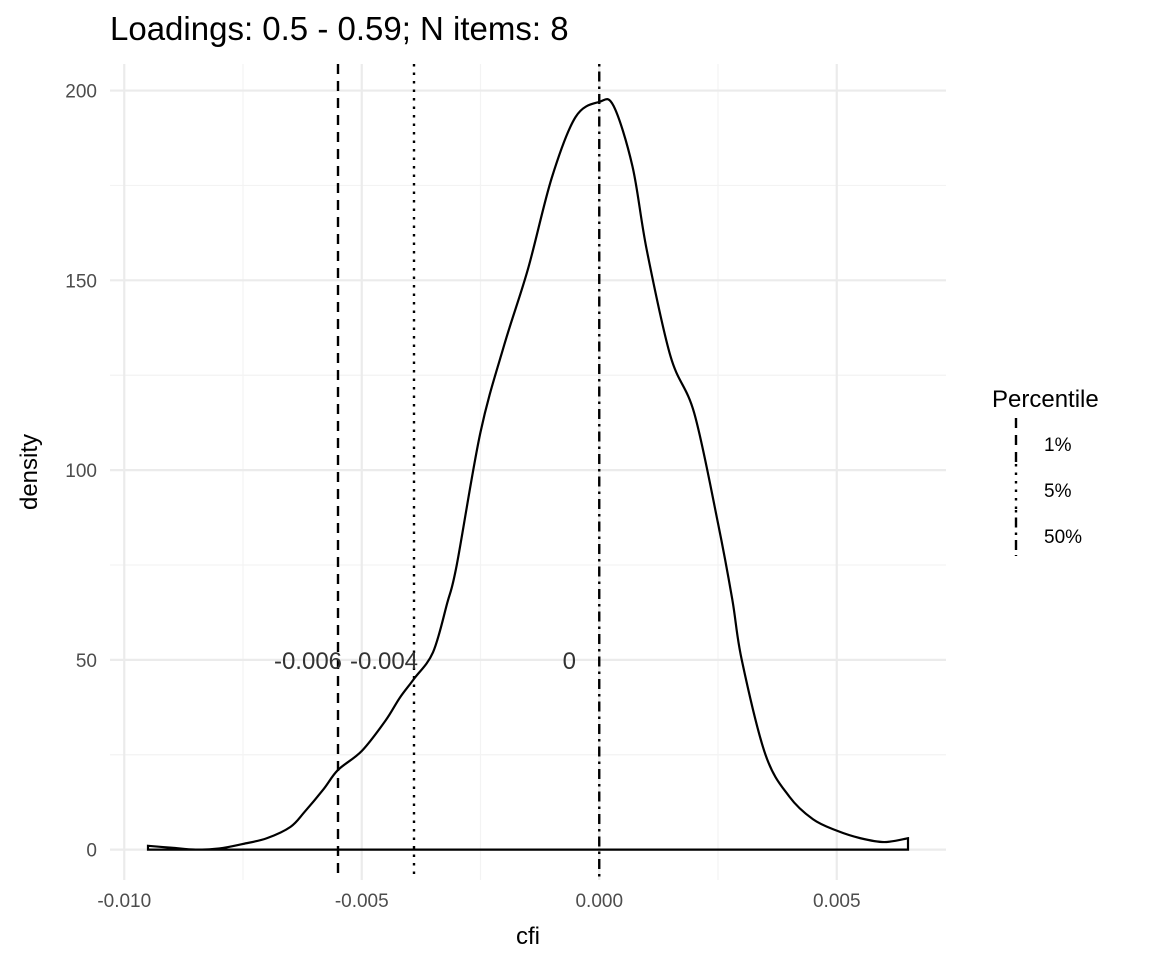 Image resolution: width=1152 pixels, height=960 pixels. Describe the element at coordinates (478, 901) in the screenshot. I see `x-axis-ticks: -0.010 -0.005 0.000 0.005` at that location.